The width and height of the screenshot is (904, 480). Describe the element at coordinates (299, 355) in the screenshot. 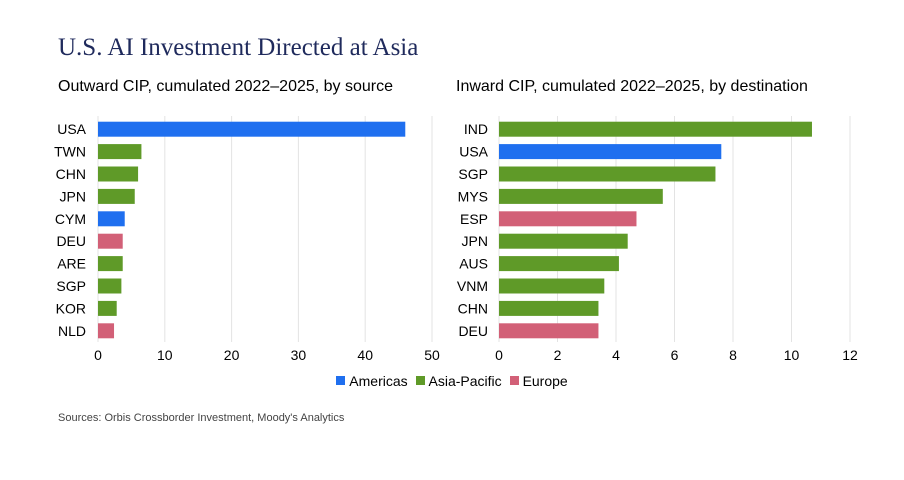

I see `left-x-tick-label: 30` at that location.